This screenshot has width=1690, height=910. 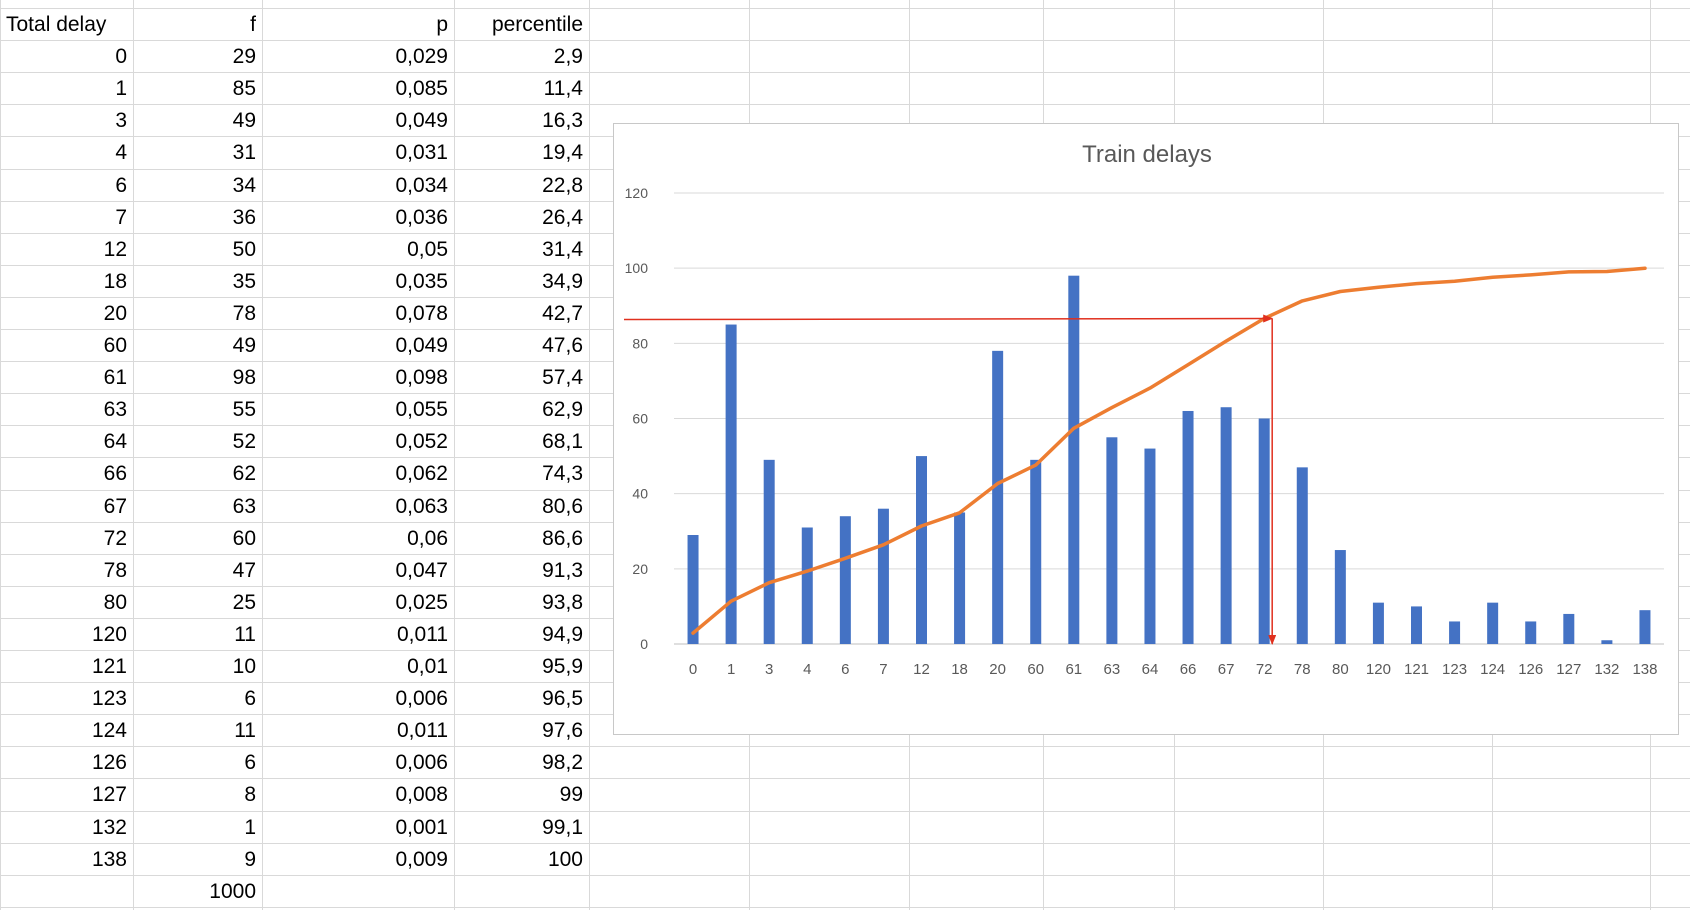 What do you see at coordinates (244, 281) in the screenshot?
I see `cell-f: 35` at bounding box center [244, 281].